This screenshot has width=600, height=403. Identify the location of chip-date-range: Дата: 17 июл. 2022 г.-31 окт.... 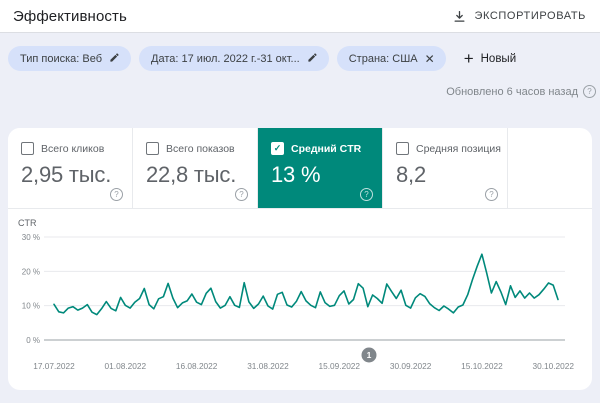
(234, 58).